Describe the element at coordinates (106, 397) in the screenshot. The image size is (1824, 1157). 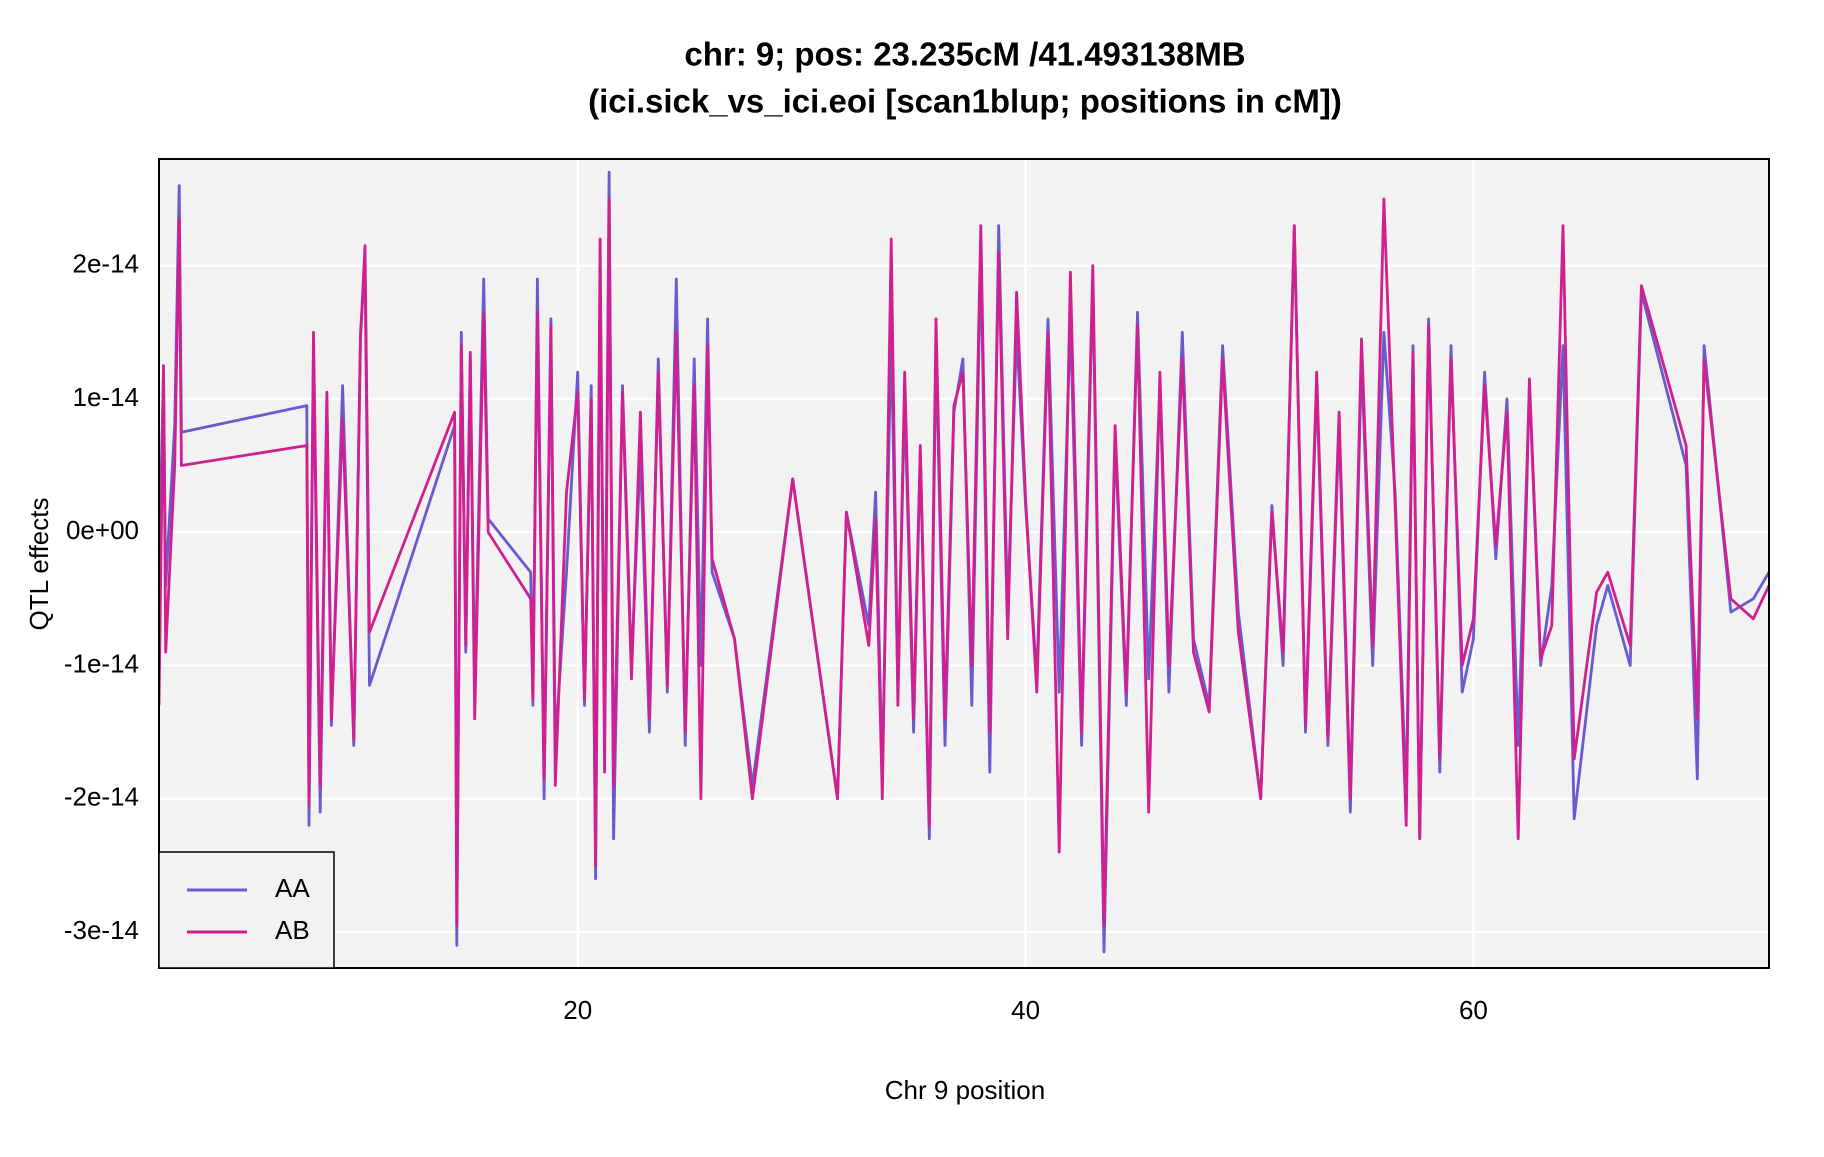
I see `y-tick-label: 1e-14` at that location.